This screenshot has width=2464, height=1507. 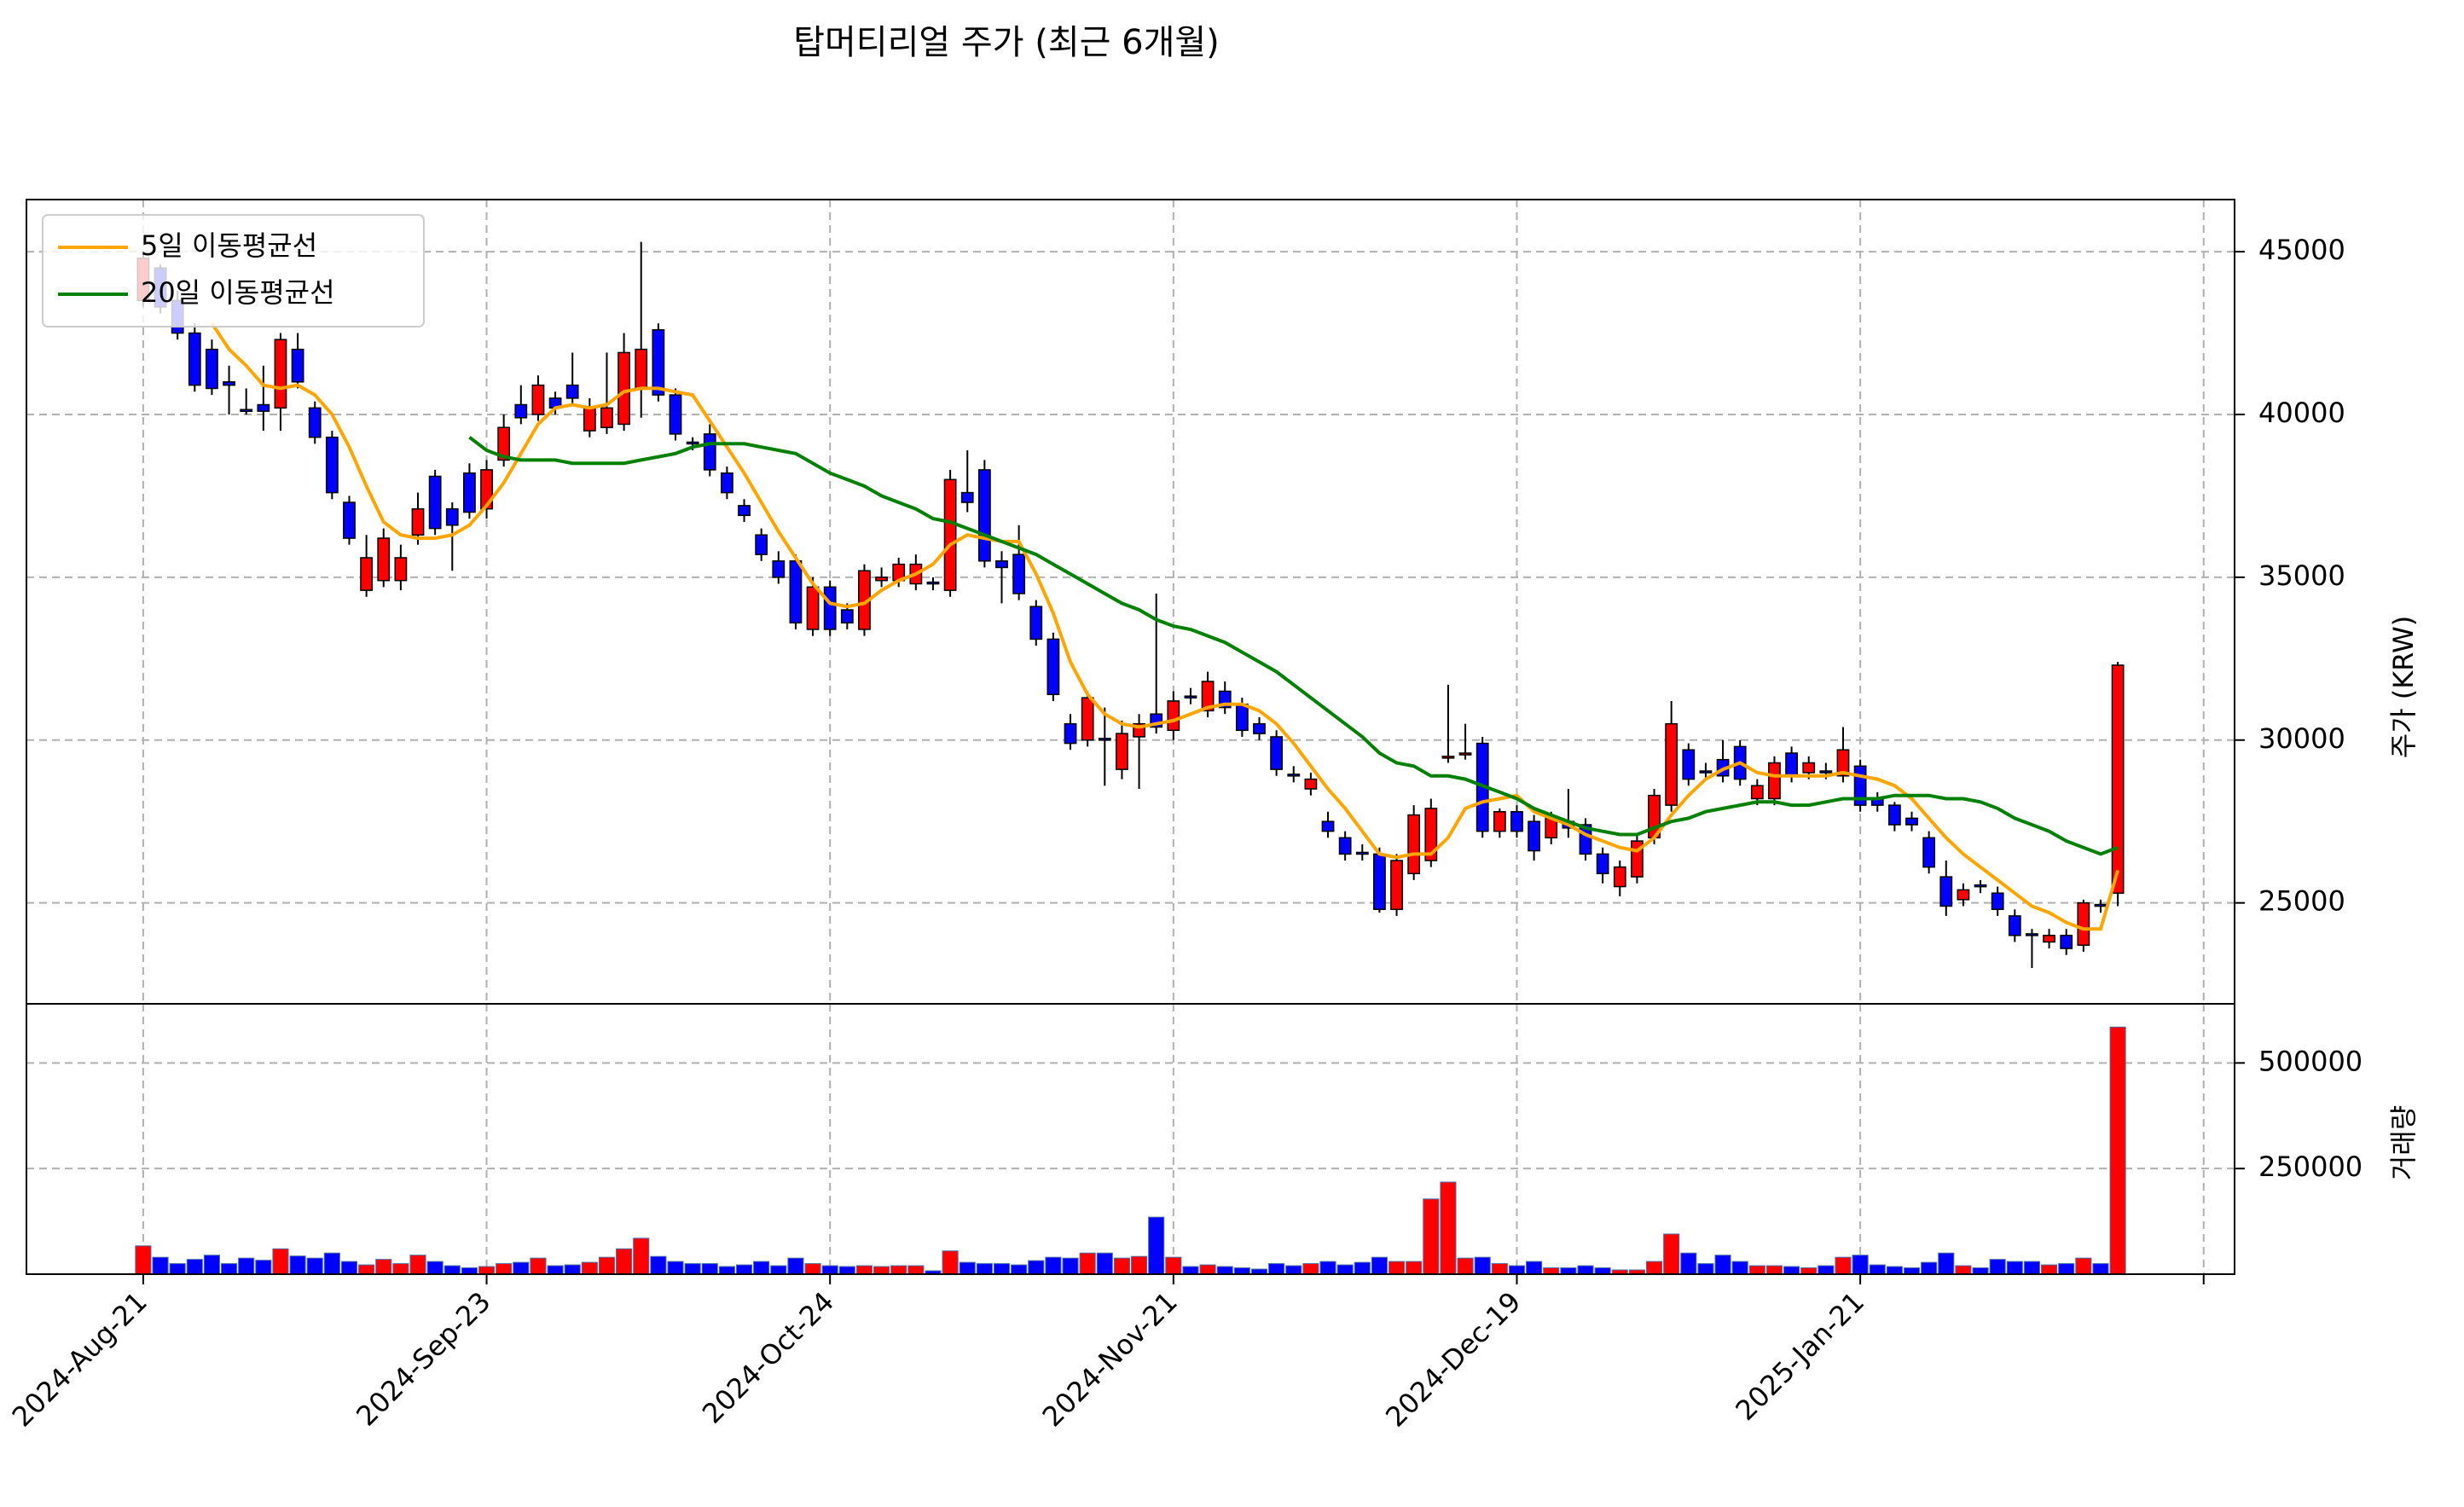 I want to click on legend-label: 20일 이동평균선, so click(x=238, y=293).